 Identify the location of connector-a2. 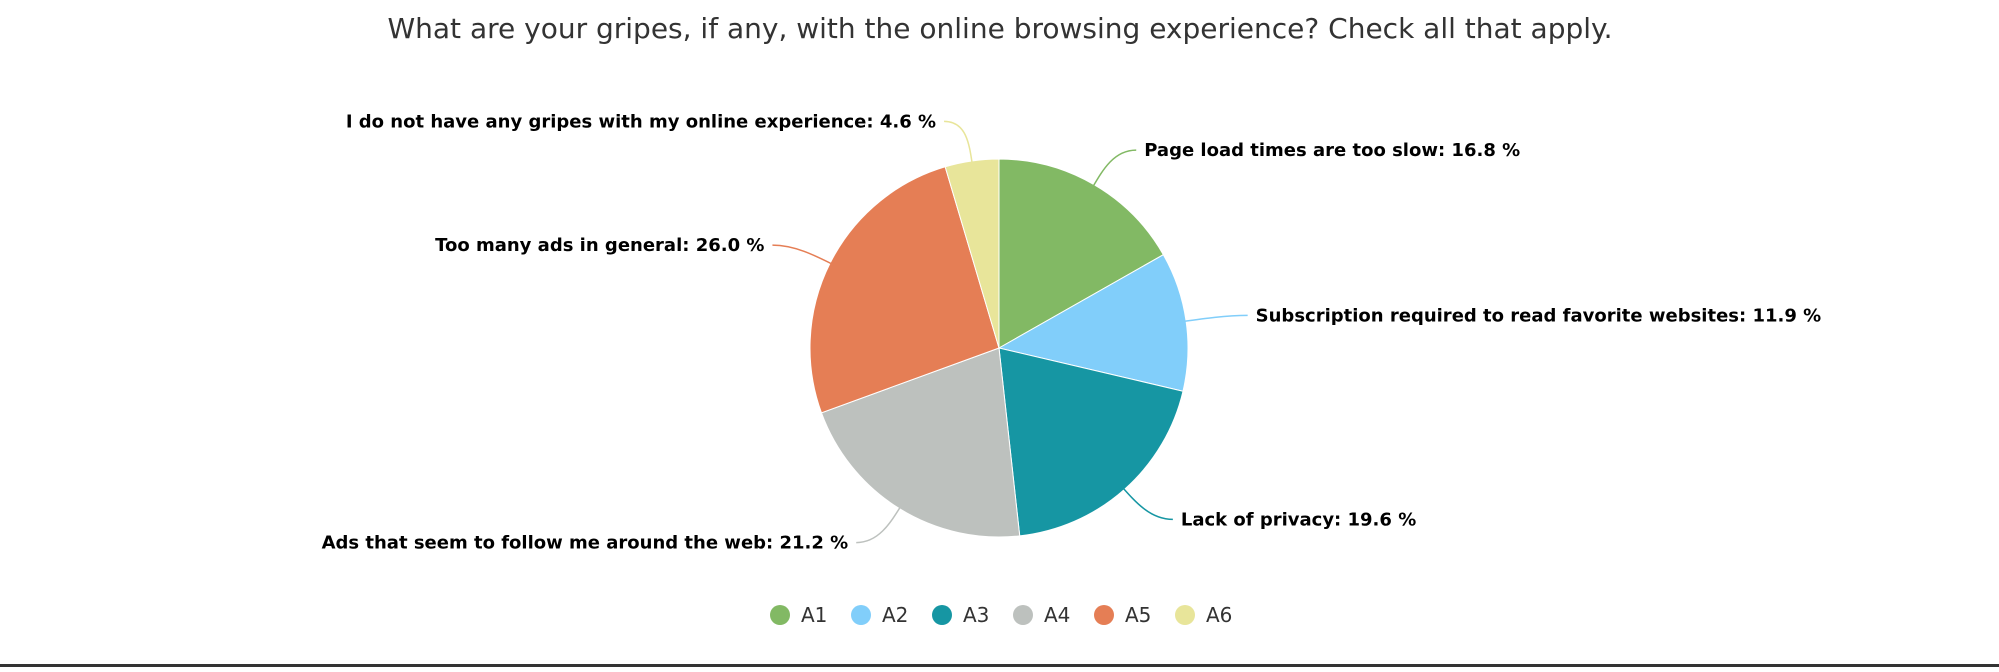
(1215, 318).